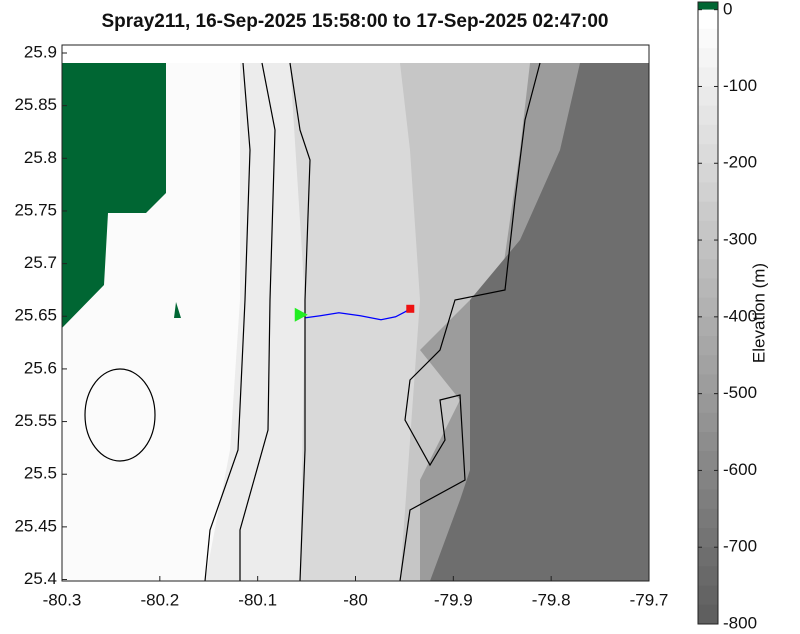 This screenshot has height=634, width=800. I want to click on y-tick-label: 25.75, so click(35, 209).